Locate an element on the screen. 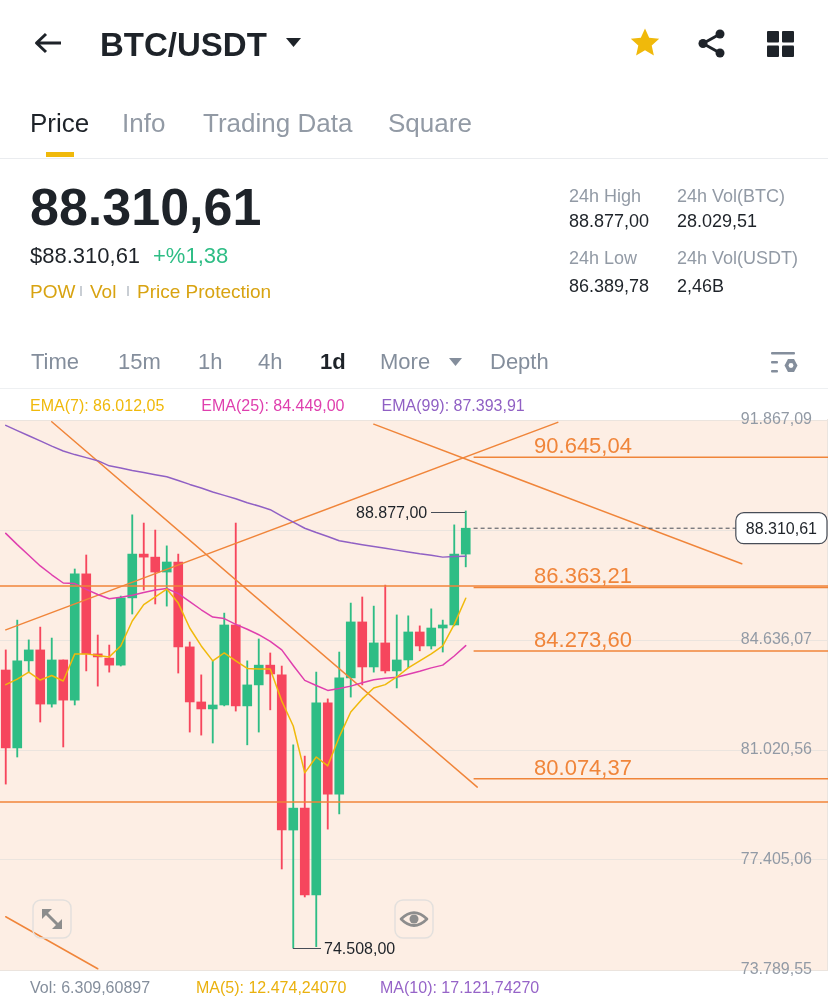 The image size is (828, 1002). text: POW is located at coordinates (53, 291).